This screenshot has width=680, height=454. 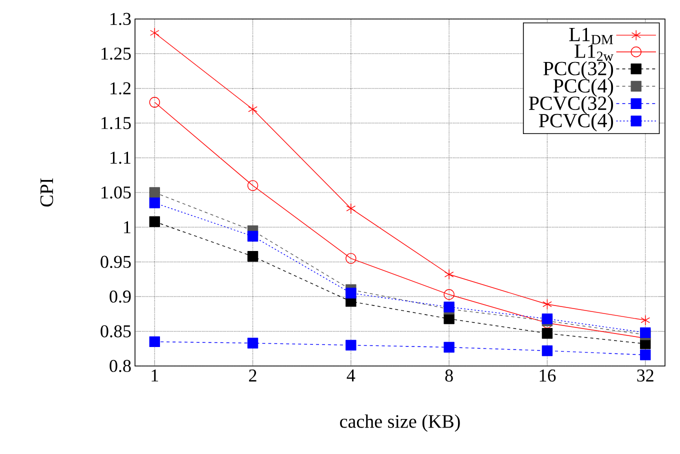 I want to click on legend-label: PCVC(32), so click(x=571, y=105).